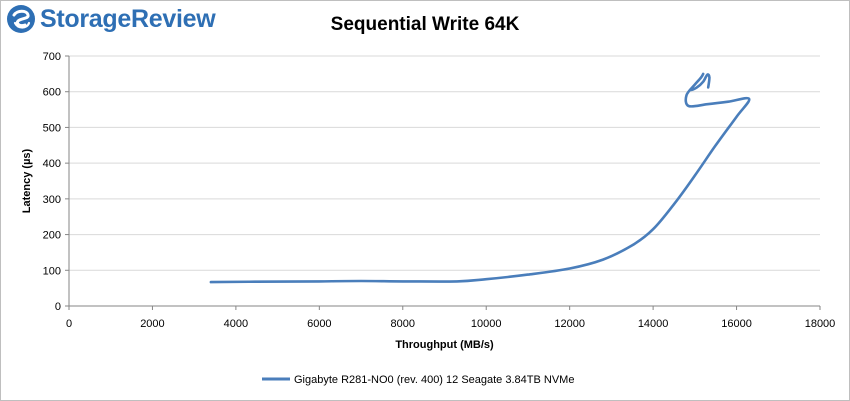  What do you see at coordinates (58, 307) in the screenshot?
I see `y-tick-label: 0` at bounding box center [58, 307].